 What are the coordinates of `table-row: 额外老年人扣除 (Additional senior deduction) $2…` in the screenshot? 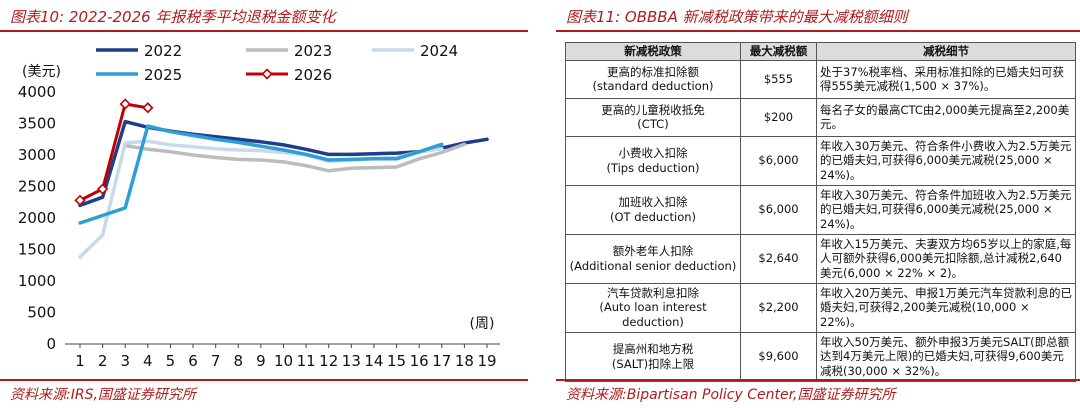 It's located at (820, 258).